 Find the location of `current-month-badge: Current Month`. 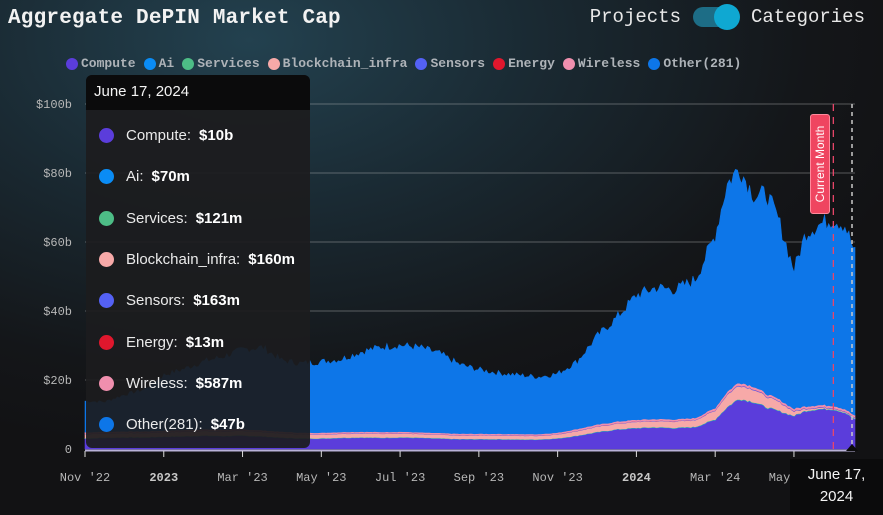

current-month-badge: Current Month is located at coordinates (820, 164).